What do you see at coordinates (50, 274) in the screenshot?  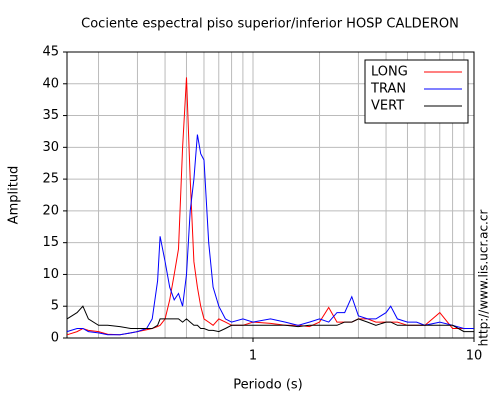 I see `y-tick-label: 10` at bounding box center [50, 274].